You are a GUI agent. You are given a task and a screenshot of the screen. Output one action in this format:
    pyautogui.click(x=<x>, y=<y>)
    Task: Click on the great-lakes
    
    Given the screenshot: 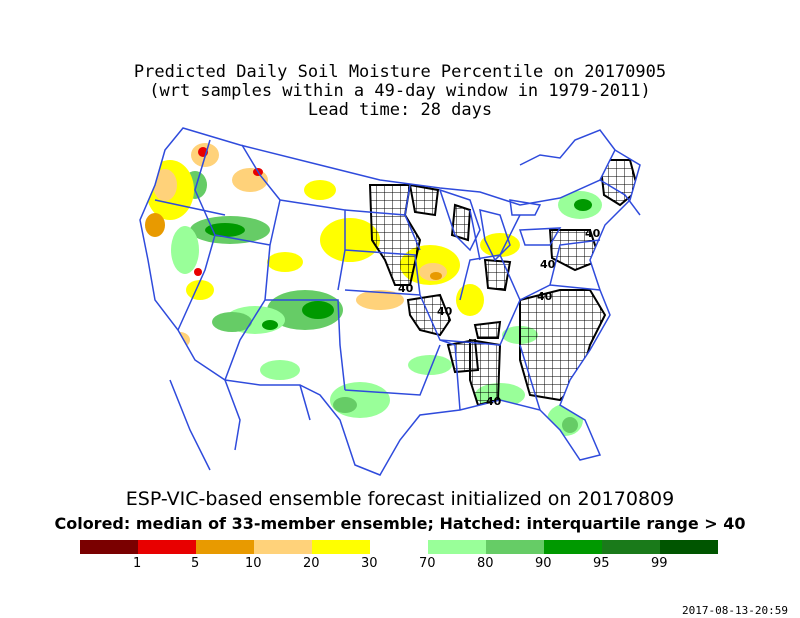 What is the action you would take?
    pyautogui.click(x=500, y=225)
    